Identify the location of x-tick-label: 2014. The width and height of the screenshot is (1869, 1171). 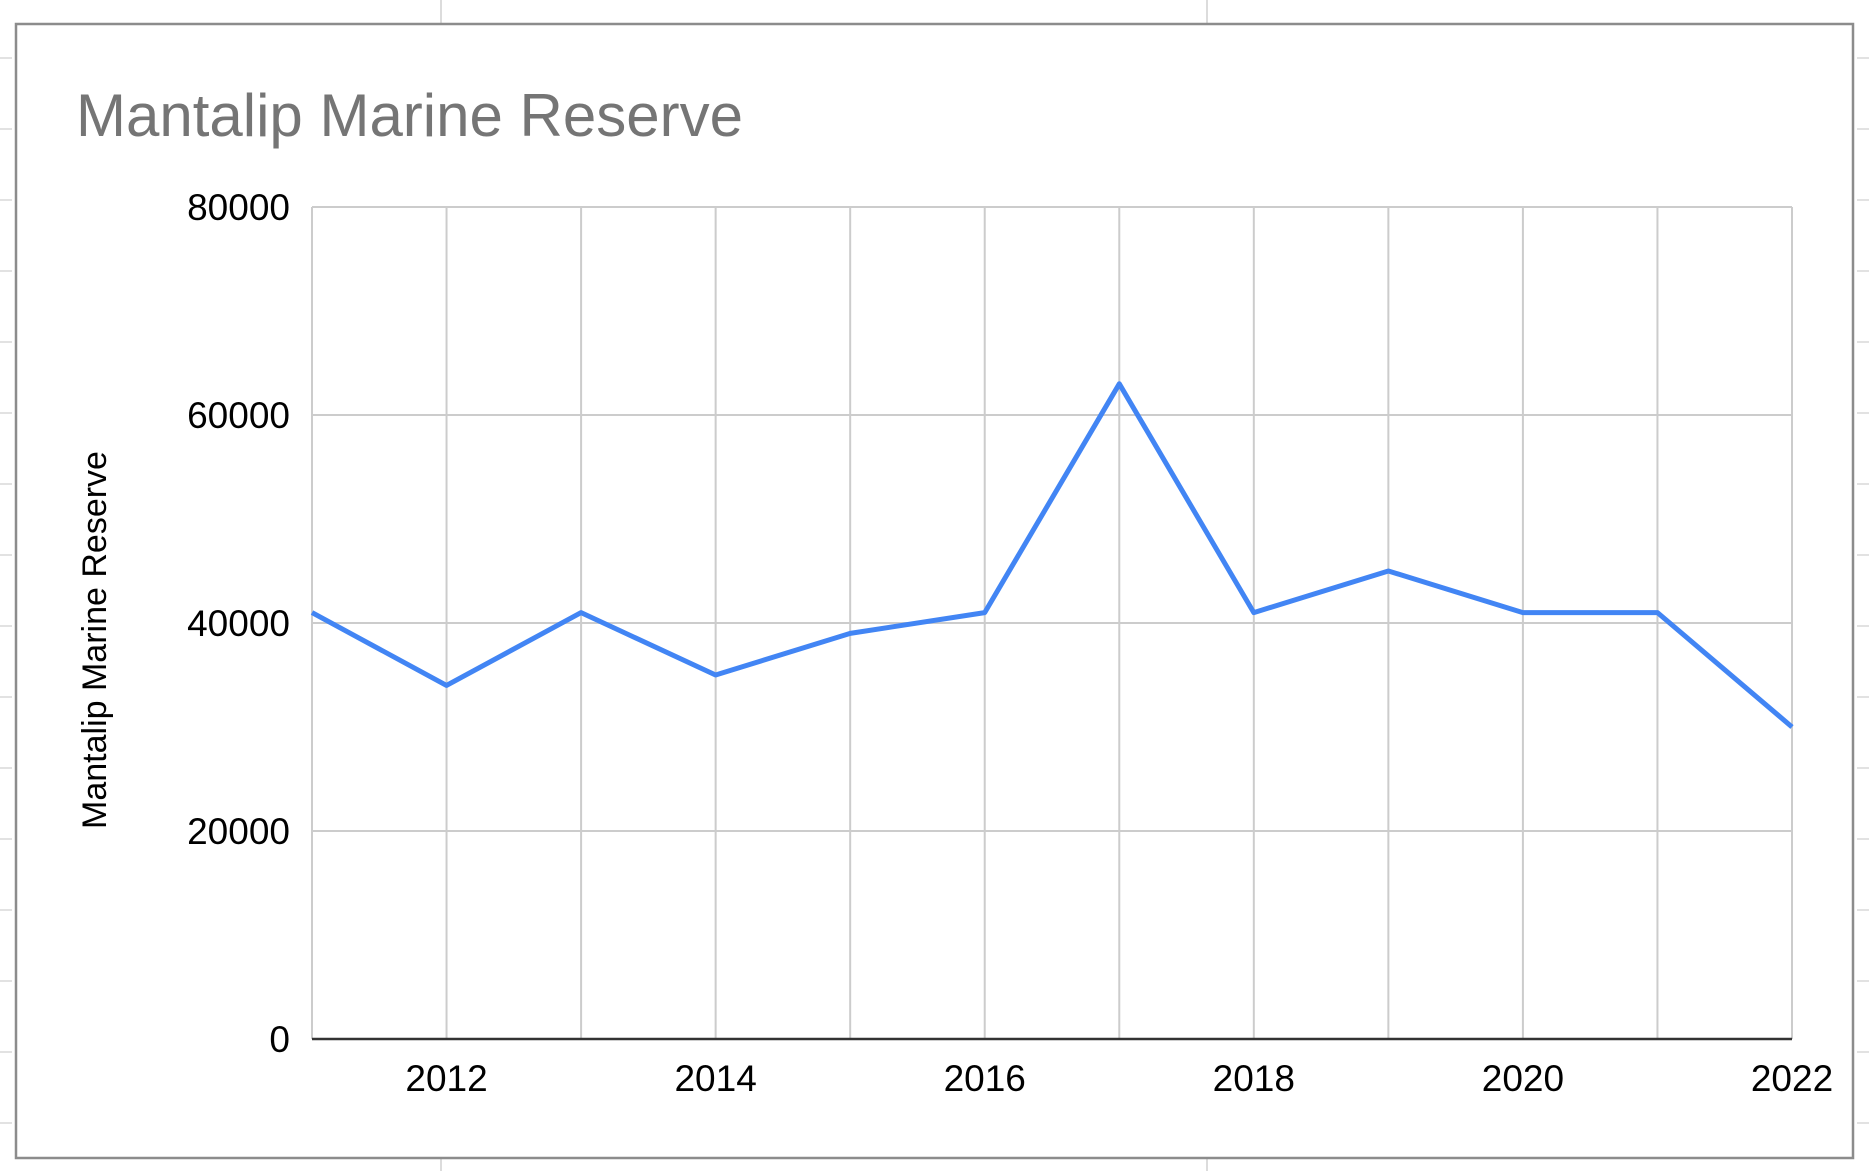
(715, 1078).